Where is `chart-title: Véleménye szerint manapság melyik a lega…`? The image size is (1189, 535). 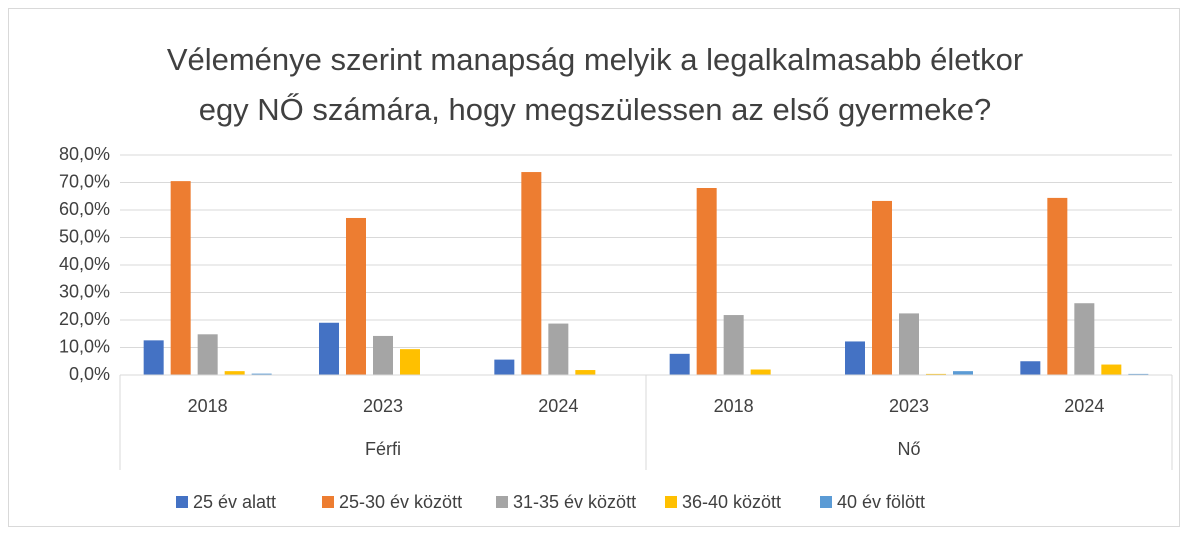 chart-title: Véleménye szerint manapság melyik a lega… is located at coordinates (595, 59).